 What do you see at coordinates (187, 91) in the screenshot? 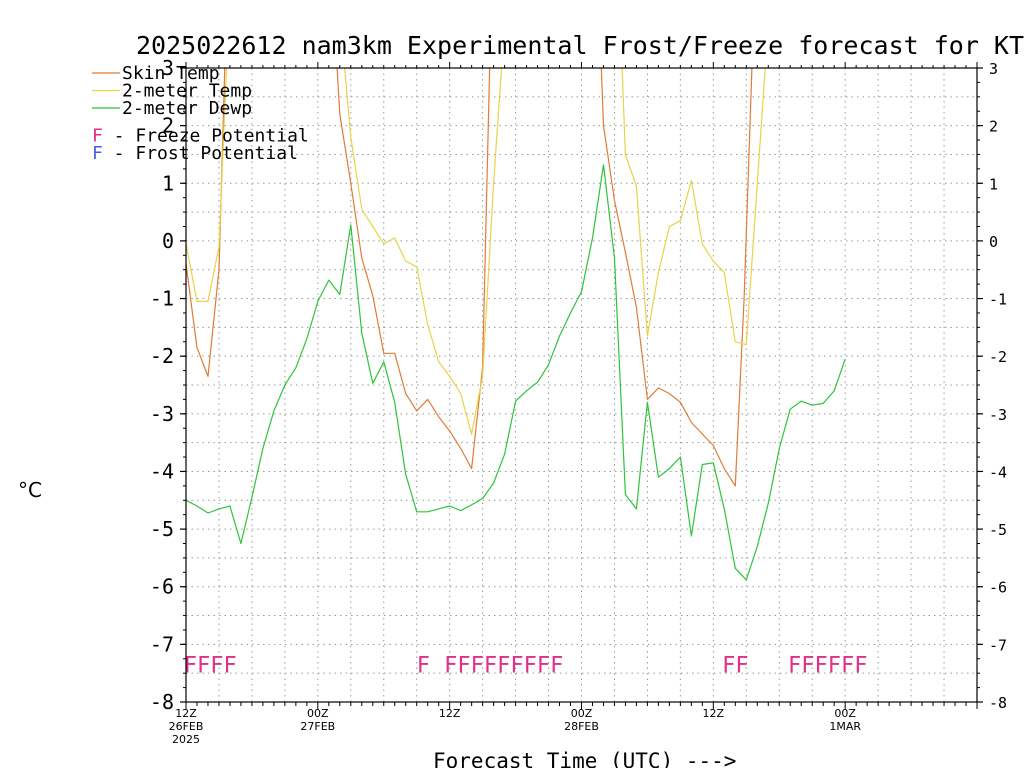
I see `legend-label: 2-meter Temp` at bounding box center [187, 91].